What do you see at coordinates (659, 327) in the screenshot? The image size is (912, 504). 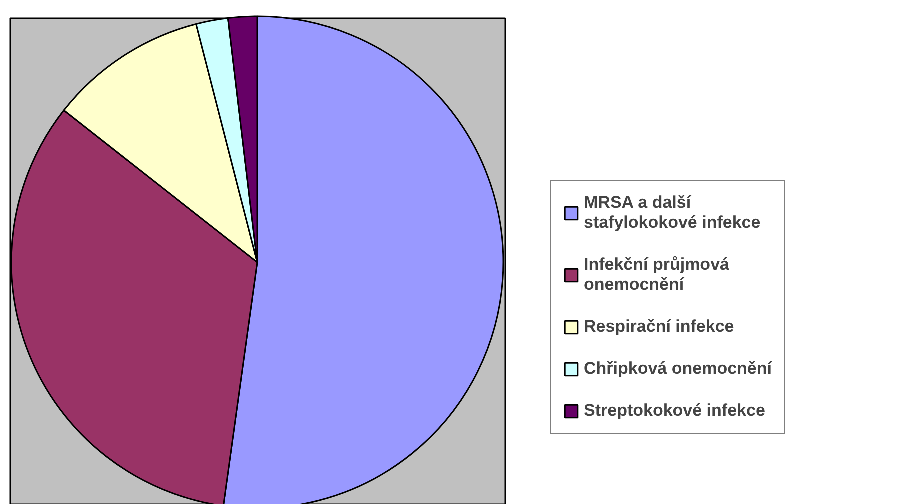 I see `legend-label: Respirační infekce` at bounding box center [659, 327].